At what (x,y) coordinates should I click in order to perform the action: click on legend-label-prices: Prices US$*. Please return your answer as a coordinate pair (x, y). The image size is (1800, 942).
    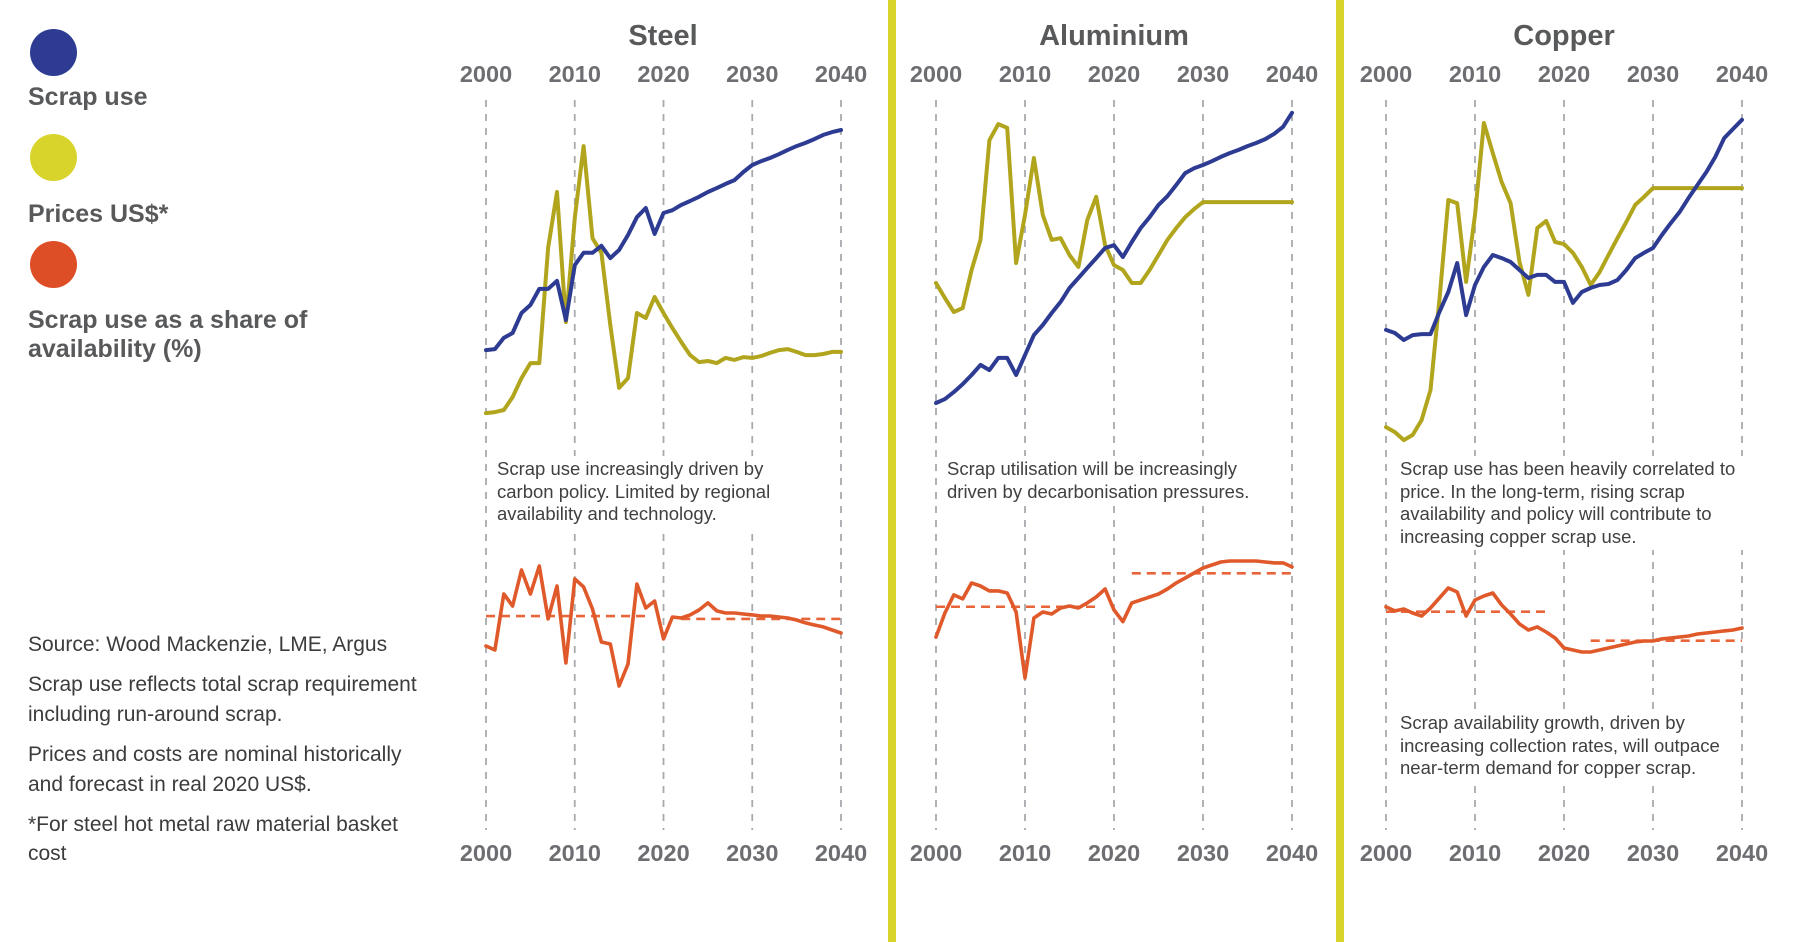
    Looking at the image, I should click on (98, 214).